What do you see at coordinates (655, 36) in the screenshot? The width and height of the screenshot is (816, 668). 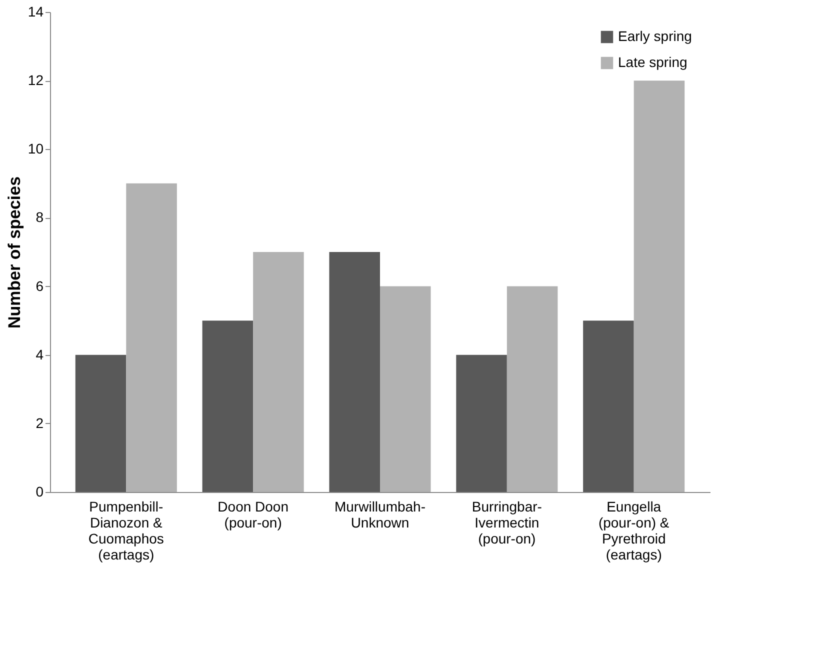 I see `legend-label: Early spring` at bounding box center [655, 36].